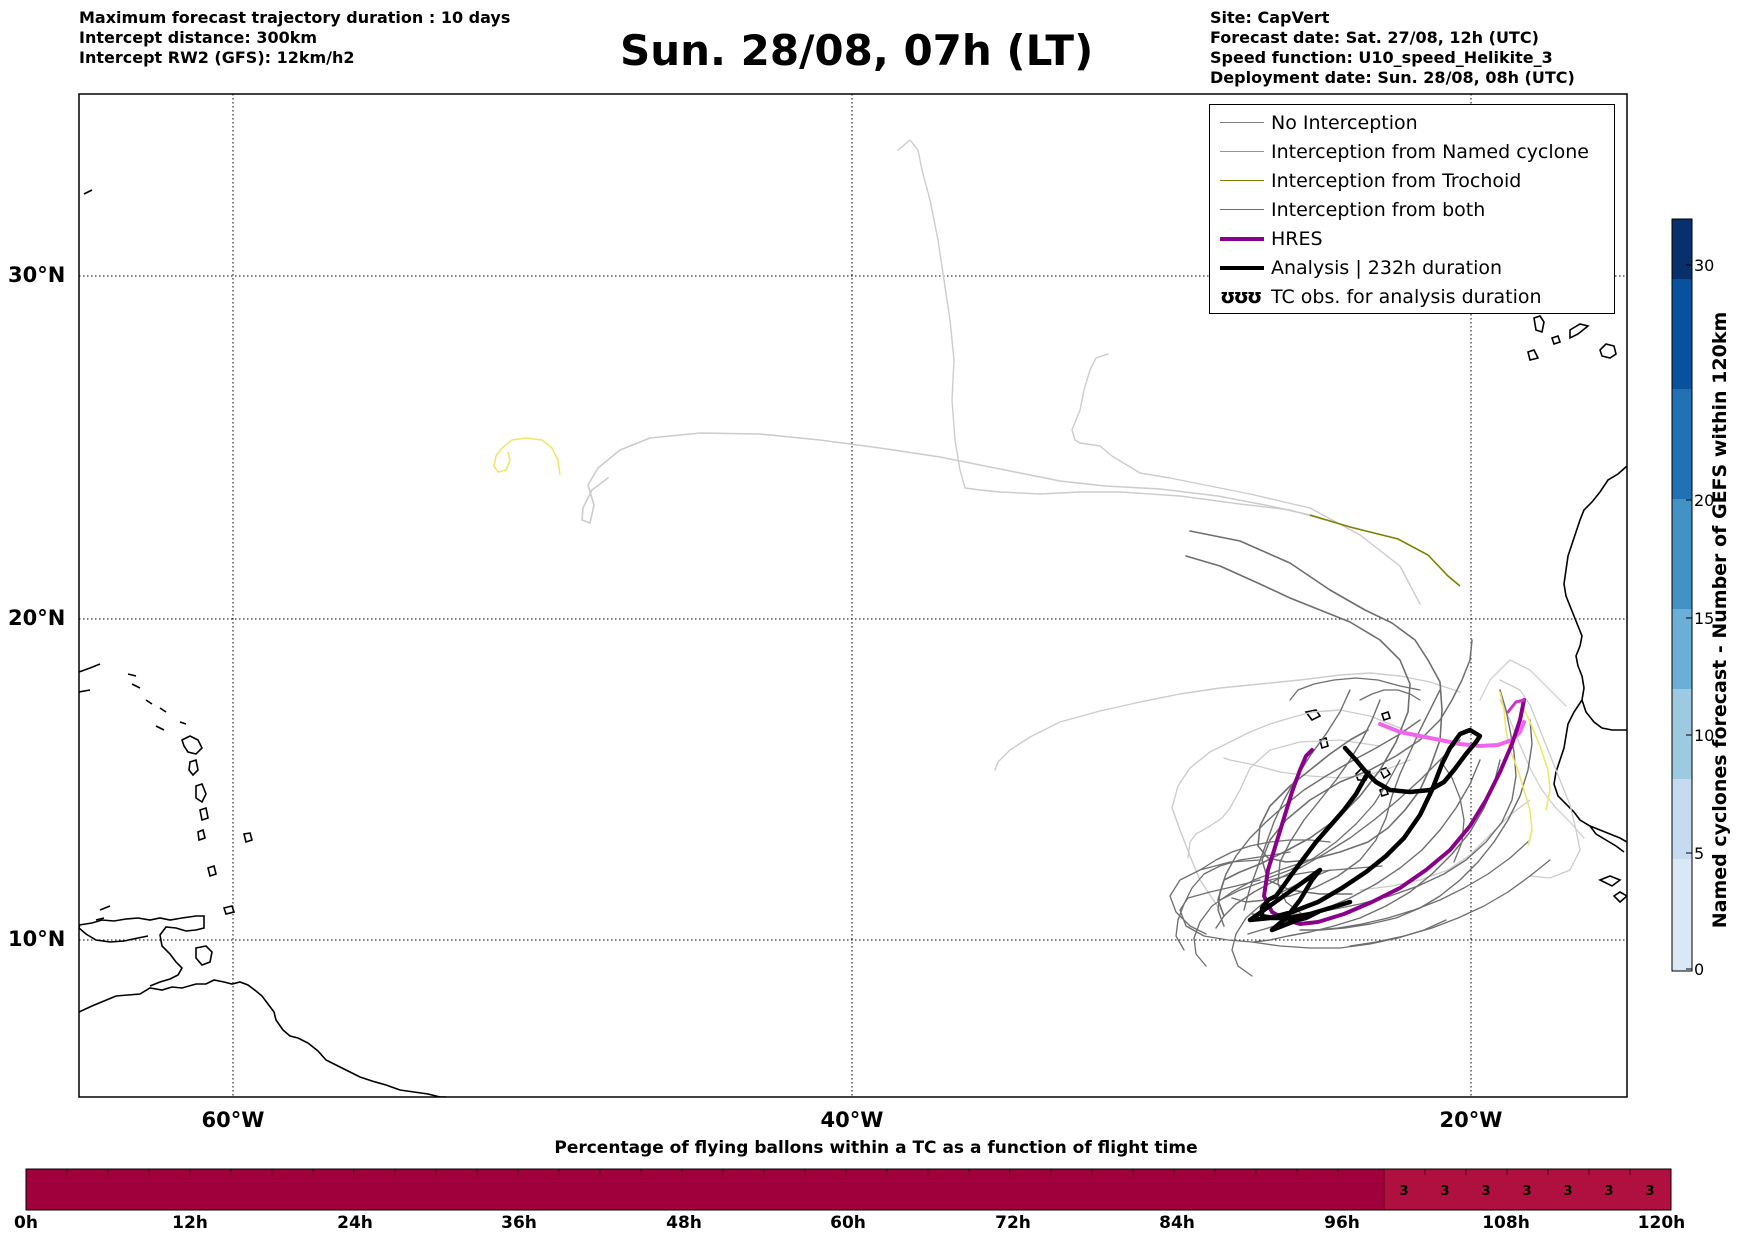  What do you see at coordinates (198, 37) in the screenshot?
I see `intercept-distance-text: Intercept distance: 300km` at bounding box center [198, 37].